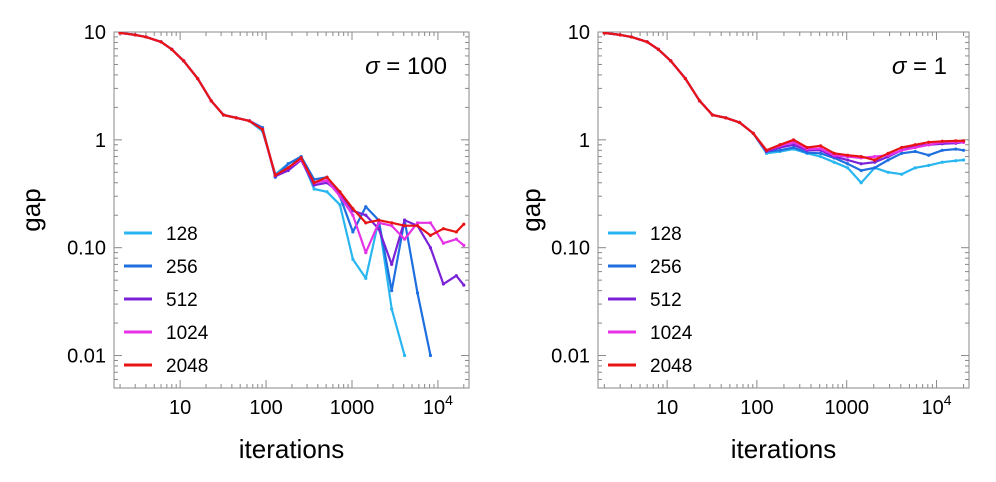 Image resolution: width=996 pixels, height=482 pixels. What do you see at coordinates (86, 357) in the screenshot?
I see `y-tick-label: 0.01` at bounding box center [86, 357].